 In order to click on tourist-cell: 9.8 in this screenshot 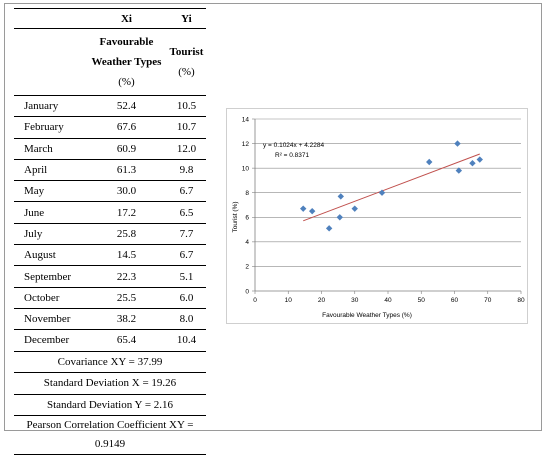, I will do `click(186, 169)`.